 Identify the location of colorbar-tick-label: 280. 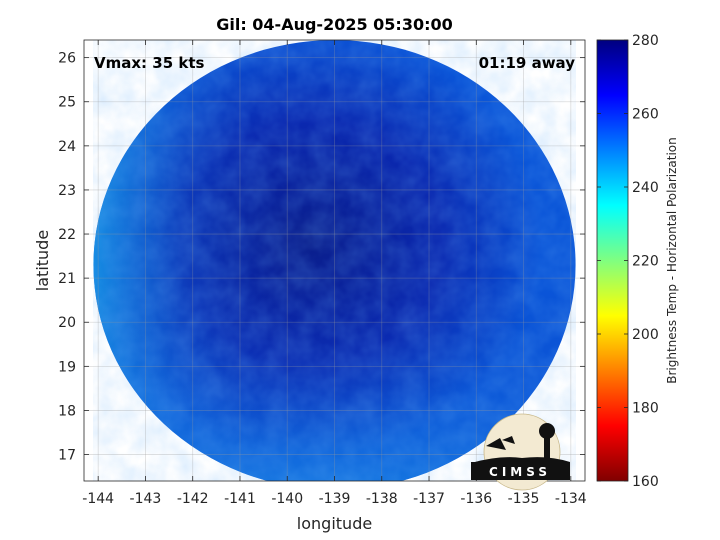
(645, 41).